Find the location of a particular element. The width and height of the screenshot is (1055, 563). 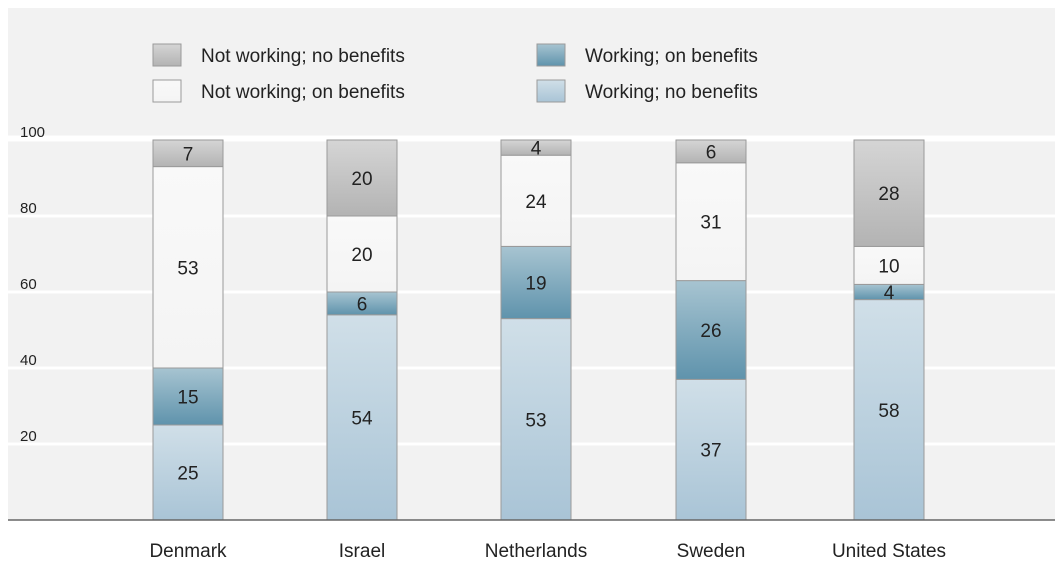

data-label: 28 is located at coordinates (888, 194).